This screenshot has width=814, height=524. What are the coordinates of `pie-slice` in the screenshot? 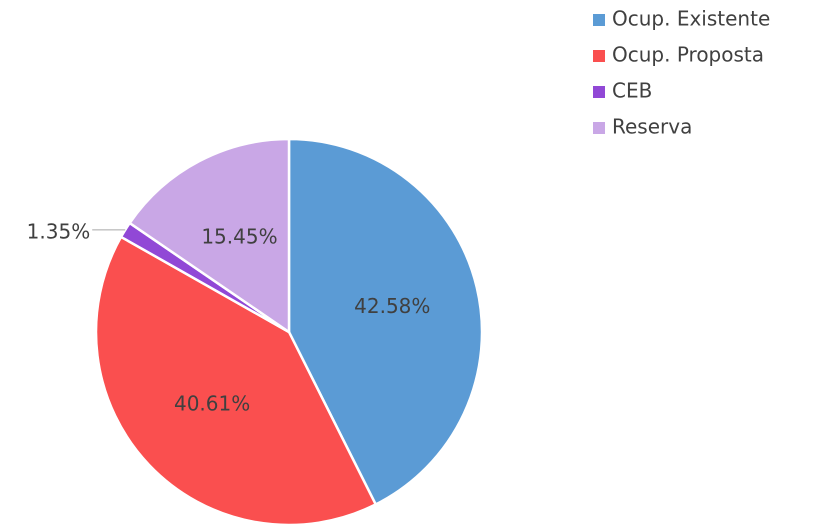 It's located at (209, 236).